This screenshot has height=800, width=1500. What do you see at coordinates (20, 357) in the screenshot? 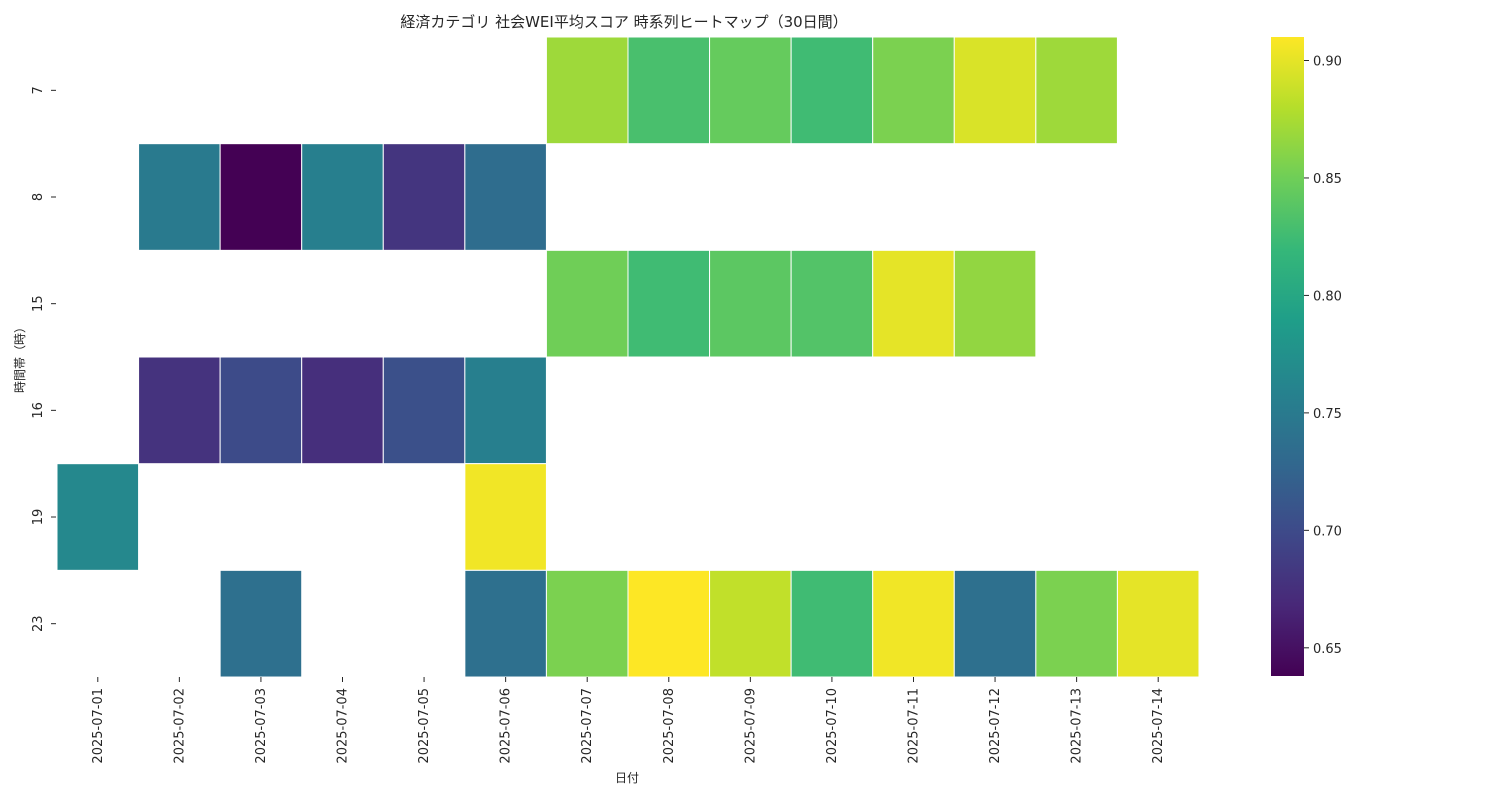
I see `y-axis-label: 時間帯（時）` at bounding box center [20, 357].